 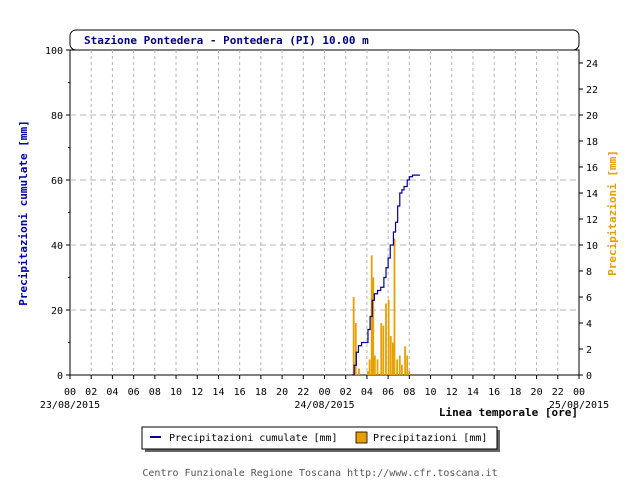 What do you see at coordinates (381, 306) in the screenshot?
I see `bar-series` at bounding box center [381, 306].